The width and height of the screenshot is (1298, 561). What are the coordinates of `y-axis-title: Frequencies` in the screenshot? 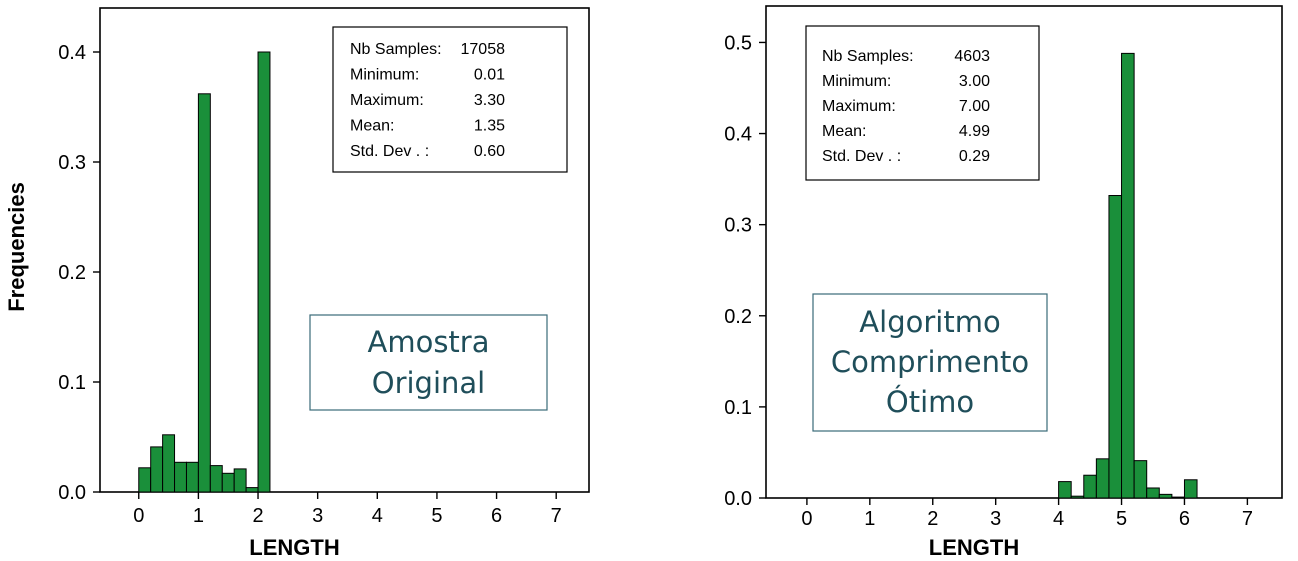 It's located at (16, 247).